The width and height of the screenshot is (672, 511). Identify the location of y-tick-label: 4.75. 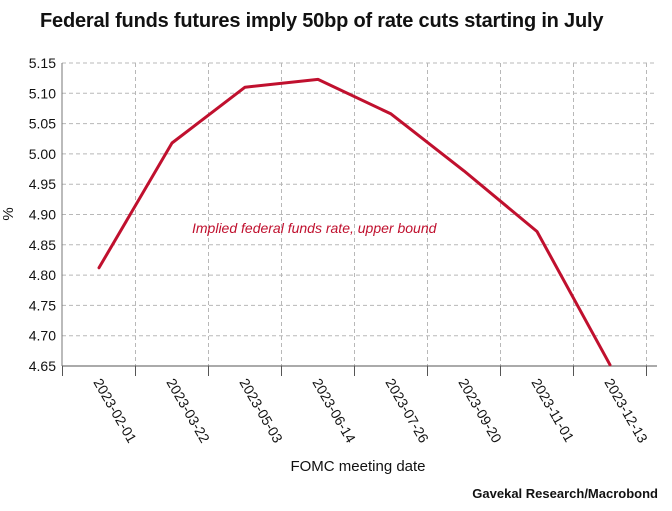
(42, 305).